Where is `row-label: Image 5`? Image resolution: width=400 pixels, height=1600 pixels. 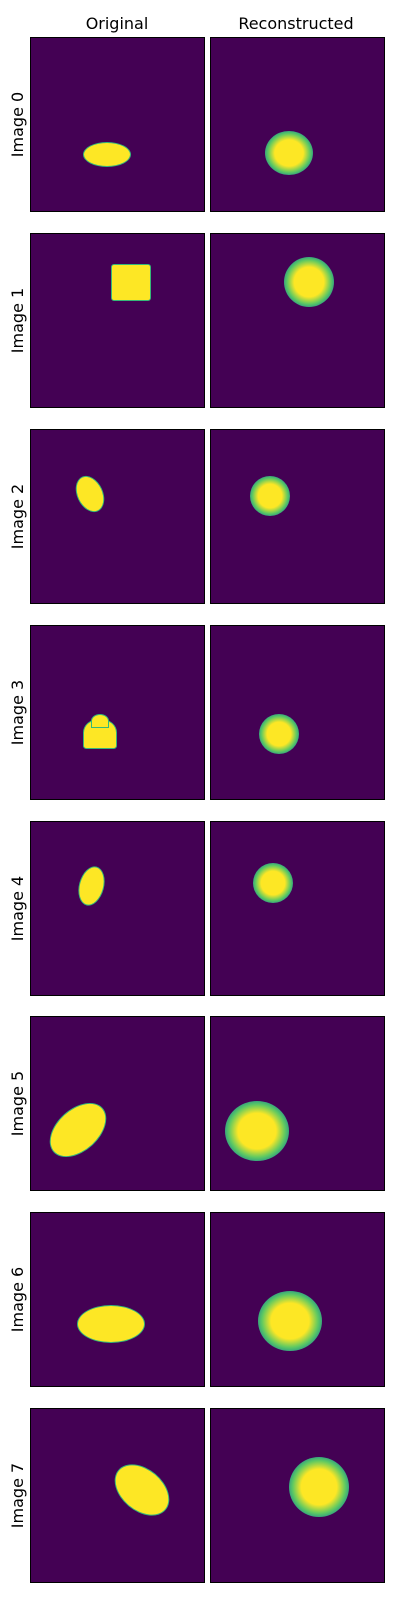
row-label: Image 5 is located at coordinates (18, 1103).